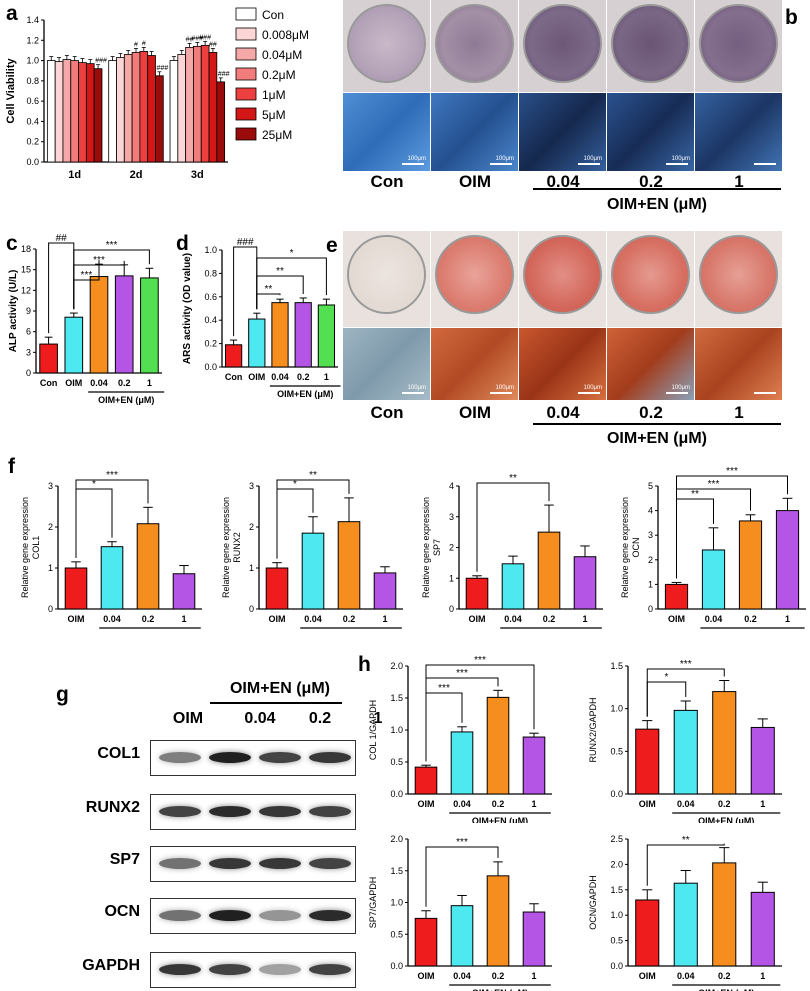 Image resolution: width=810 pixels, height=991 pixels. Describe the element at coordinates (276, 703) in the screenshot. I see `blot-group-bar` at that location.